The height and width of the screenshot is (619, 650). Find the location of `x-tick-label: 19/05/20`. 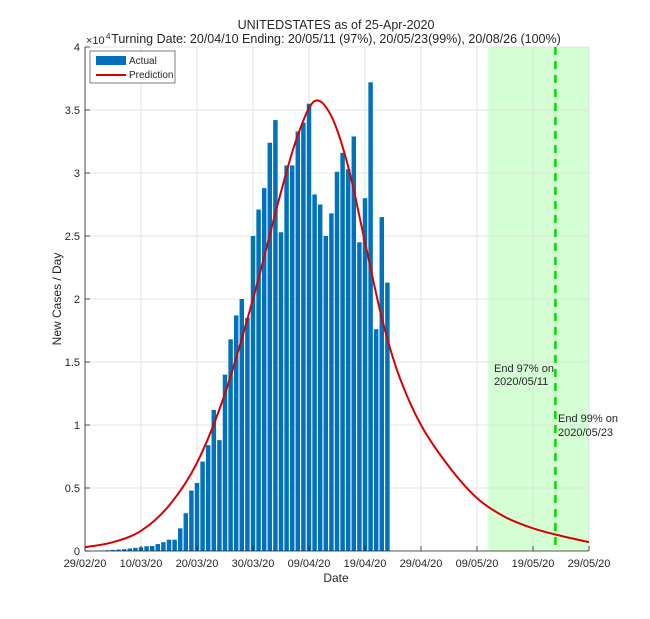

x-tick-label: 19/05/20 is located at coordinates (533, 564).